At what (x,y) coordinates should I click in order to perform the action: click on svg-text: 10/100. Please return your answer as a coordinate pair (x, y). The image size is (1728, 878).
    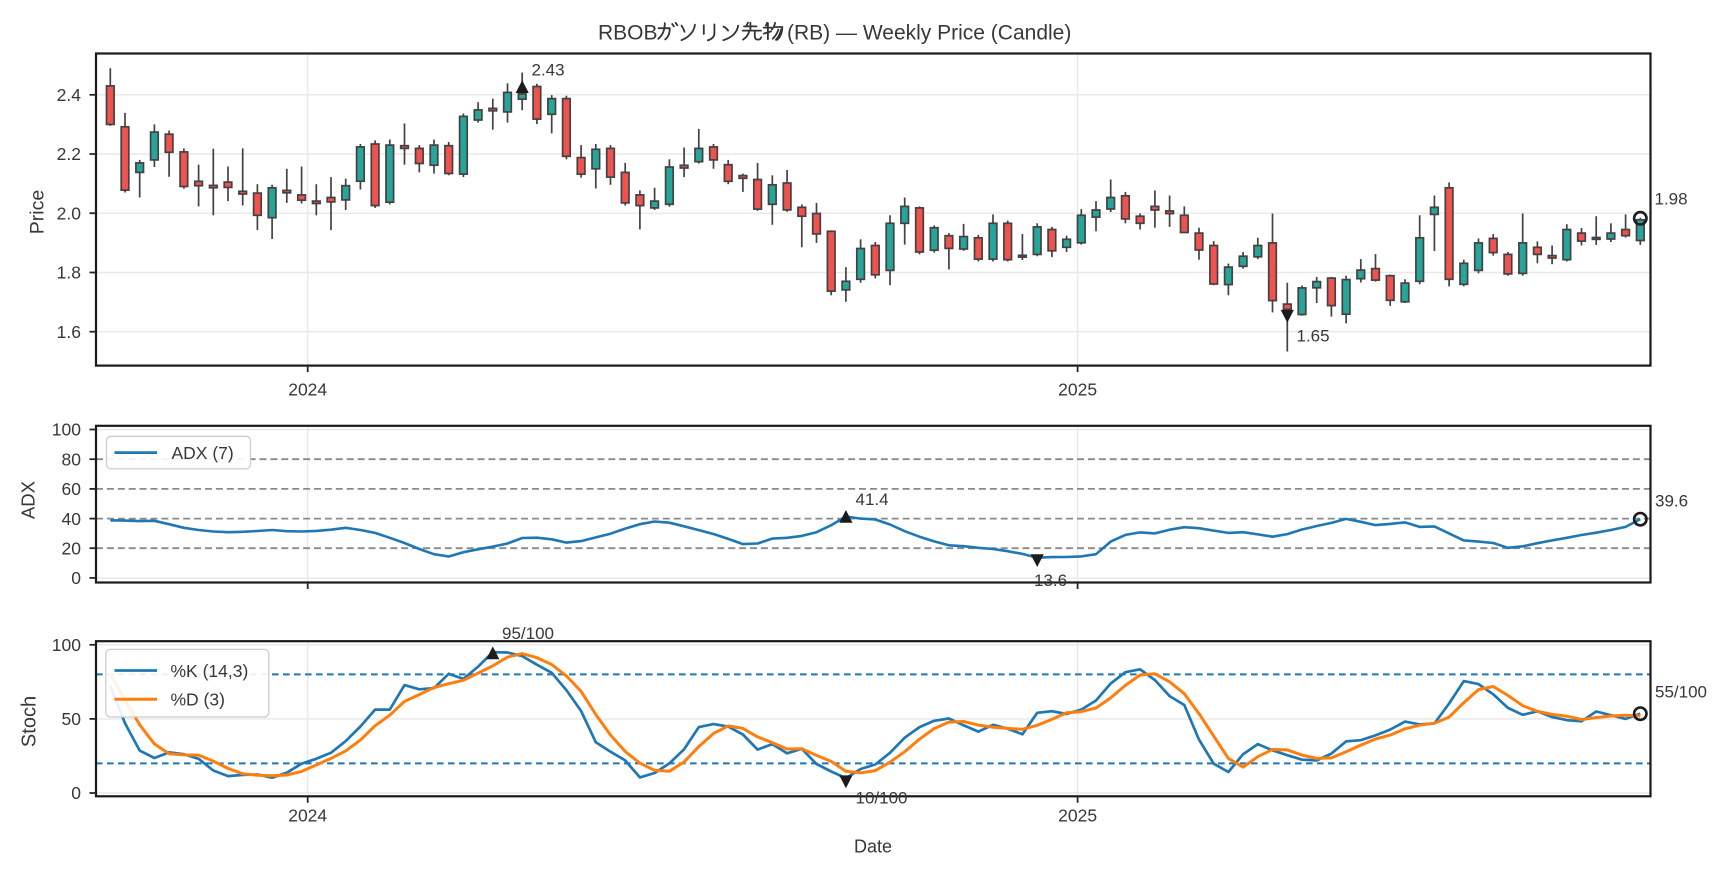
    Looking at the image, I should click on (882, 798).